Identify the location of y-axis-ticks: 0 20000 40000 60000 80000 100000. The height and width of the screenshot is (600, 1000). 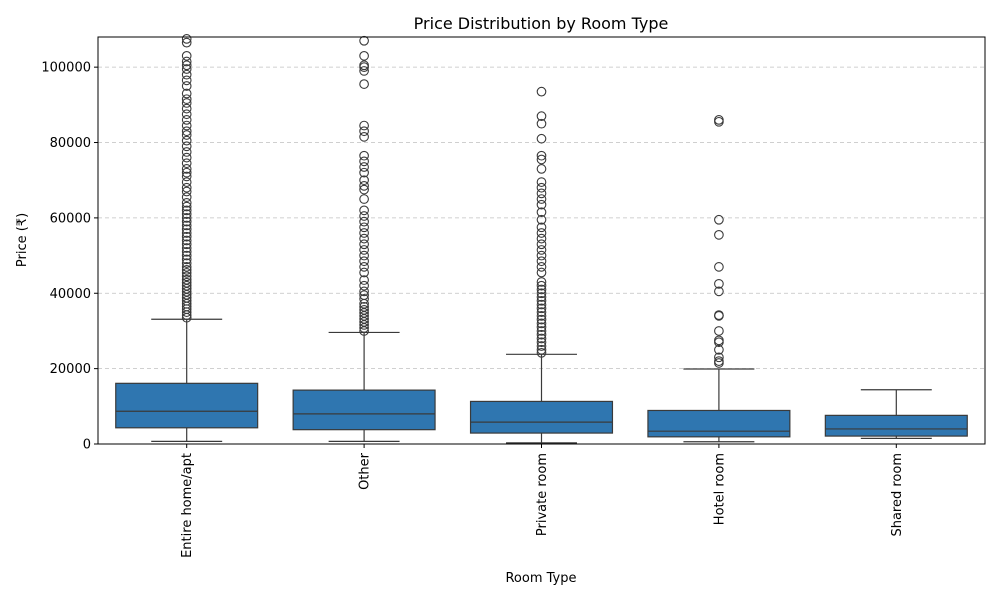
(69, 257).